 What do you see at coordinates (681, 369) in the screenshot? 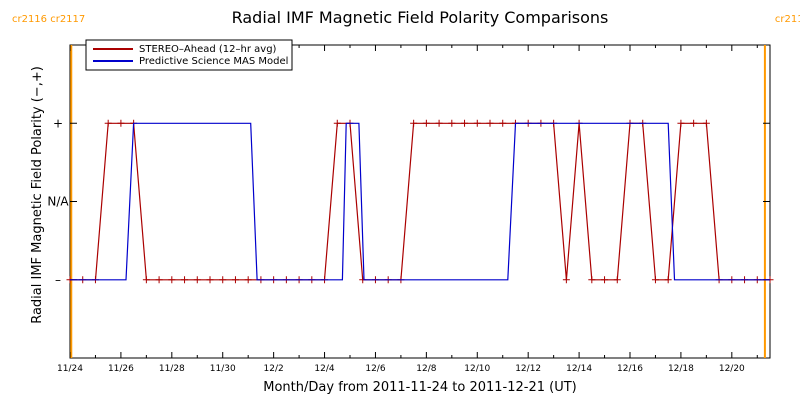
I see `x-tick-label: 12/18` at bounding box center [681, 369].